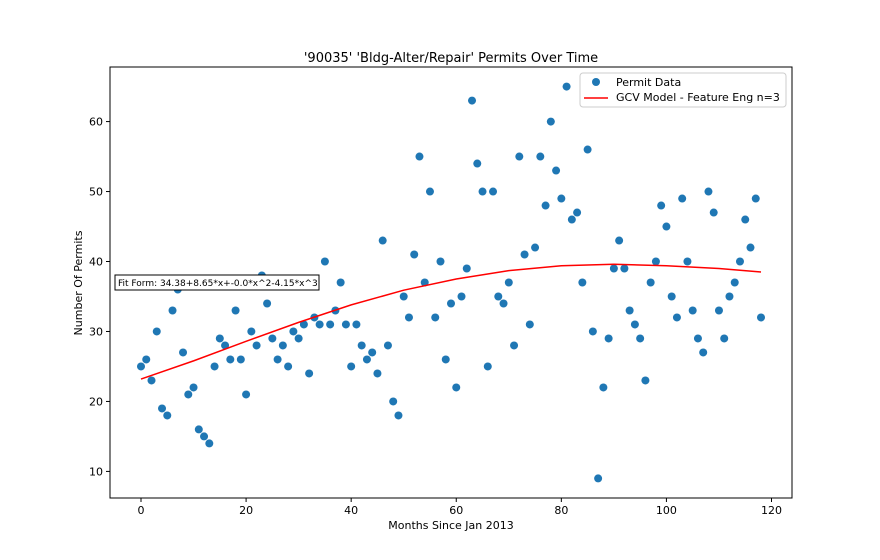 Image resolution: width=880 pixels, height=560 pixels. What do you see at coordinates (96, 331) in the screenshot?
I see `y-tick-label: 30` at bounding box center [96, 331].